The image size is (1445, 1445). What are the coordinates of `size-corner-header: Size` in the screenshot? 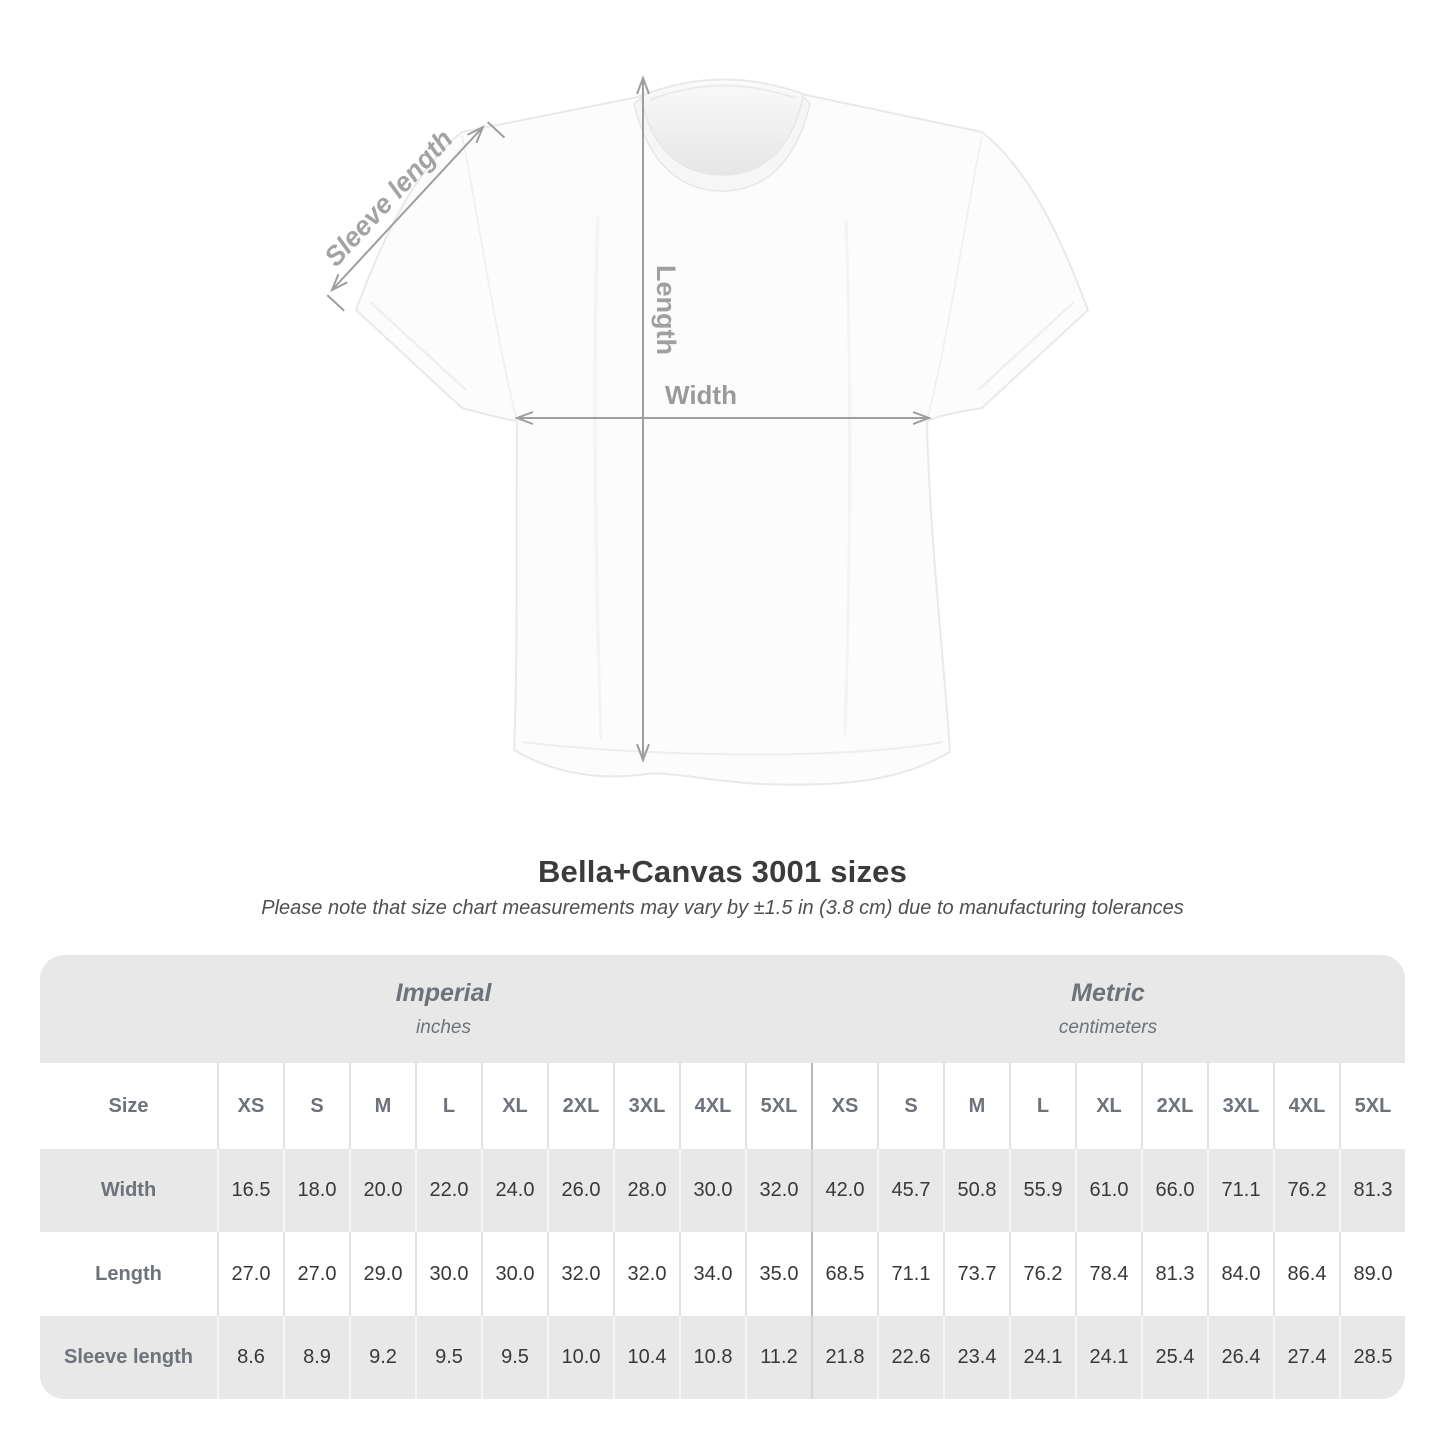 It's located at (128, 1106).